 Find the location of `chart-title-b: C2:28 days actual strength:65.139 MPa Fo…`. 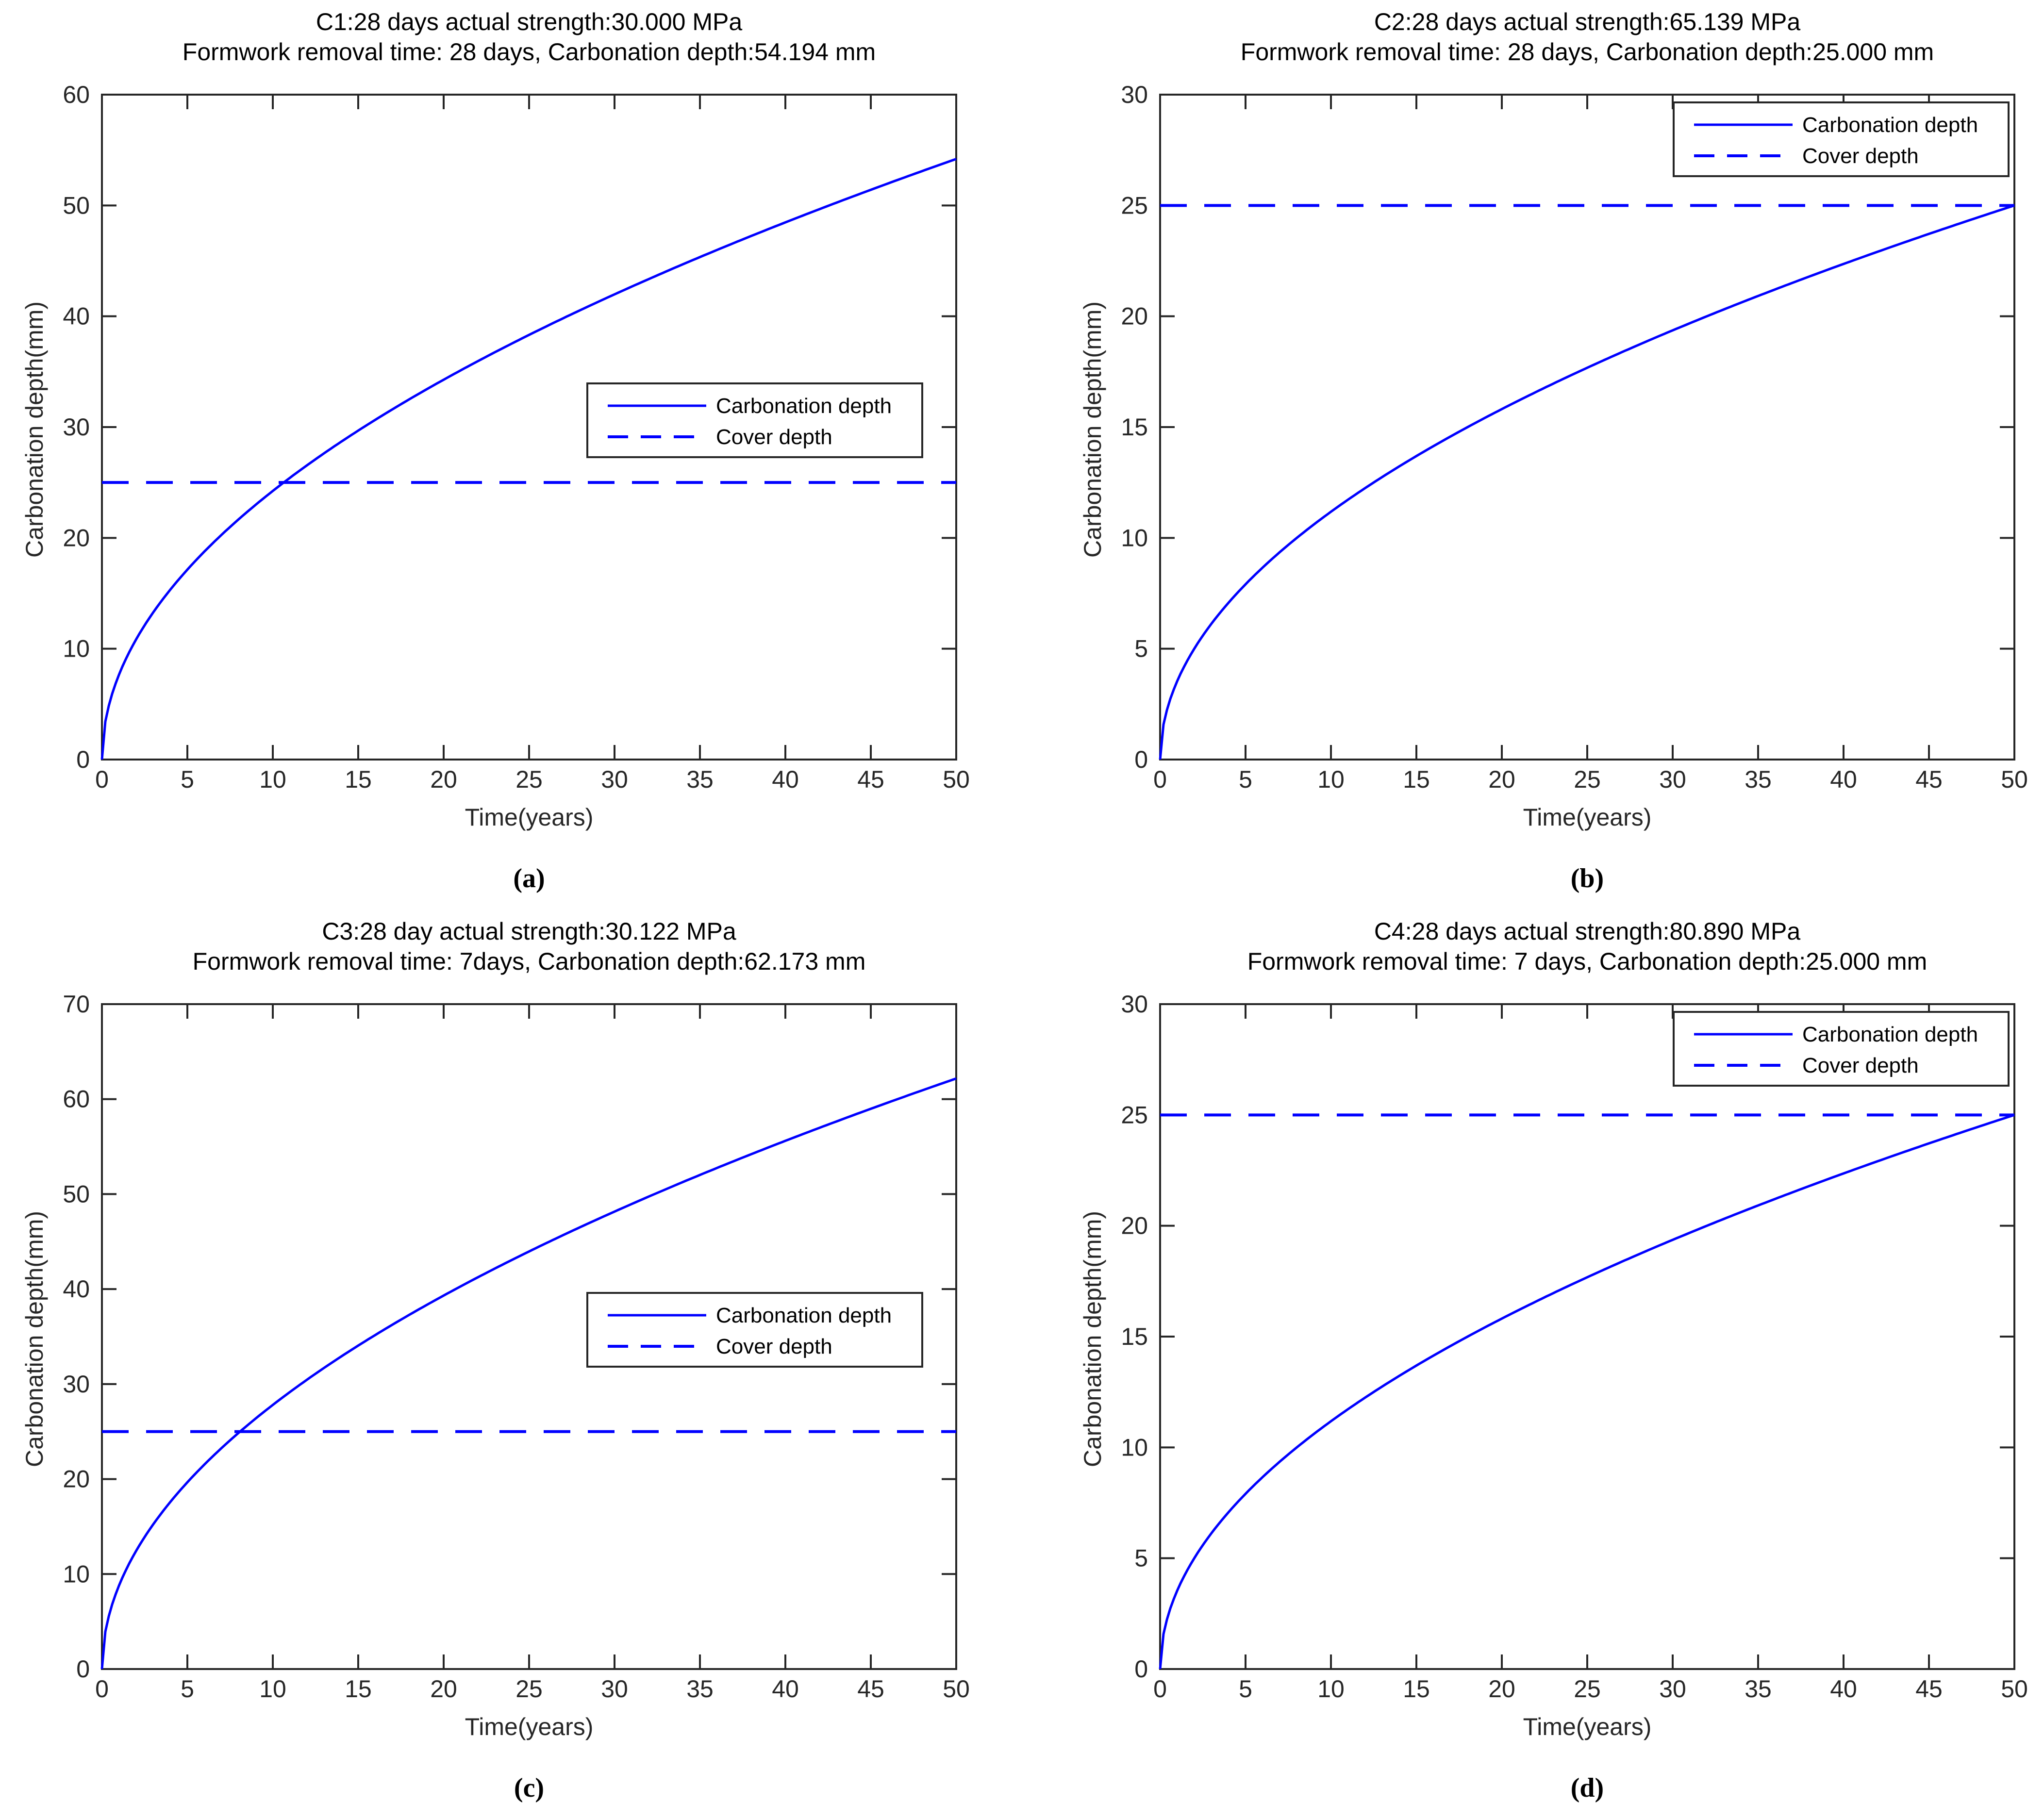

chart-title-b: C2:28 days actual strength:65.139 MPa Fo… is located at coordinates (1587, 37).